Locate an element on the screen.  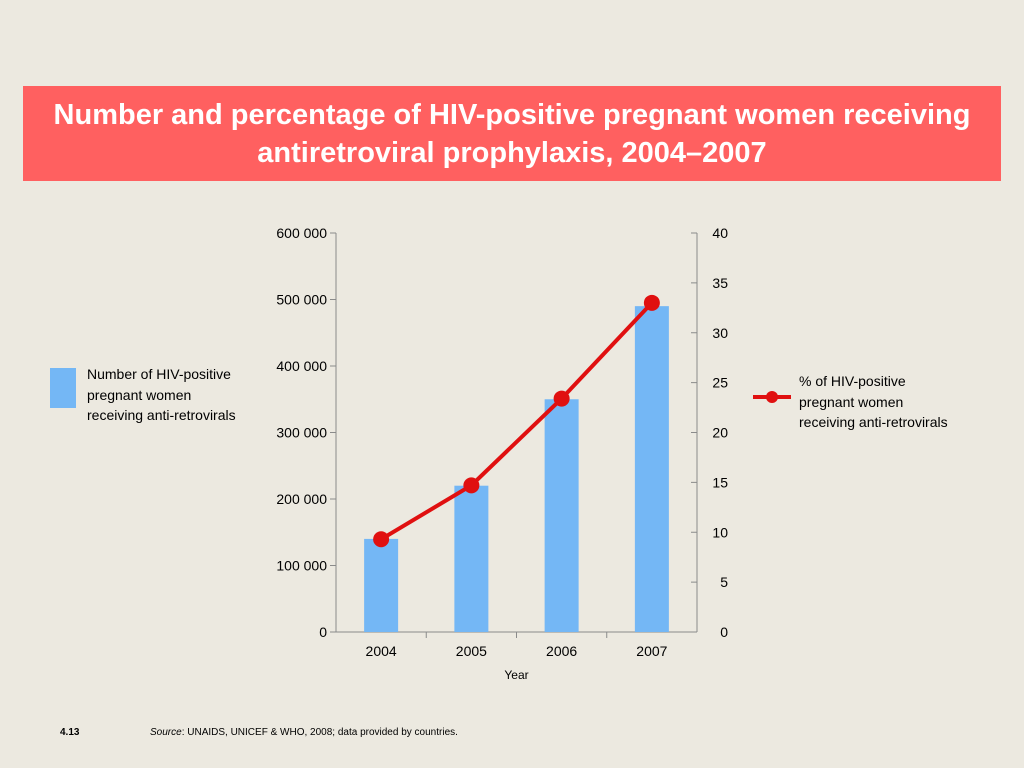
legend-line-label-line: pregnant women is located at coordinates (851, 401).